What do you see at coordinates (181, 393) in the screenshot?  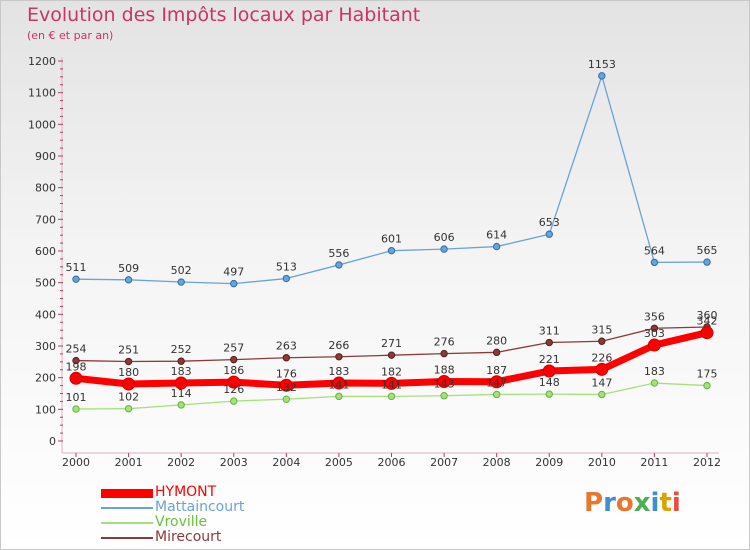 I see `data-label-vroville: 114` at bounding box center [181, 393].